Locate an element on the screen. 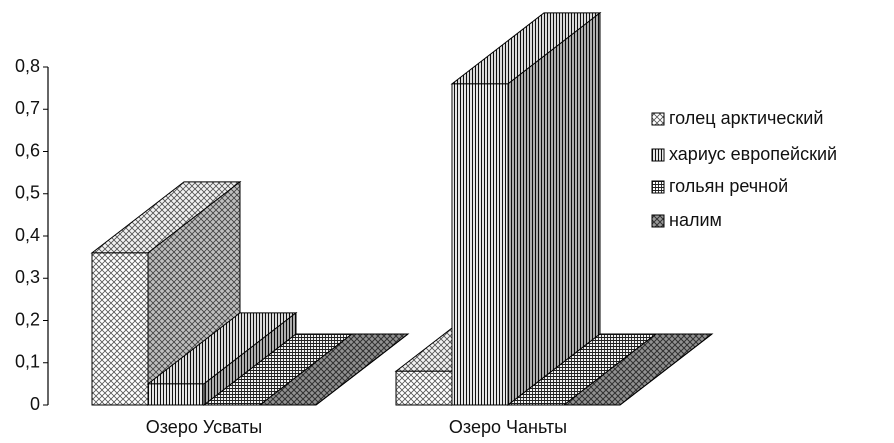 The width and height of the screenshot is (894, 443). y-tick-label: 0,6 is located at coordinates (27, 150).